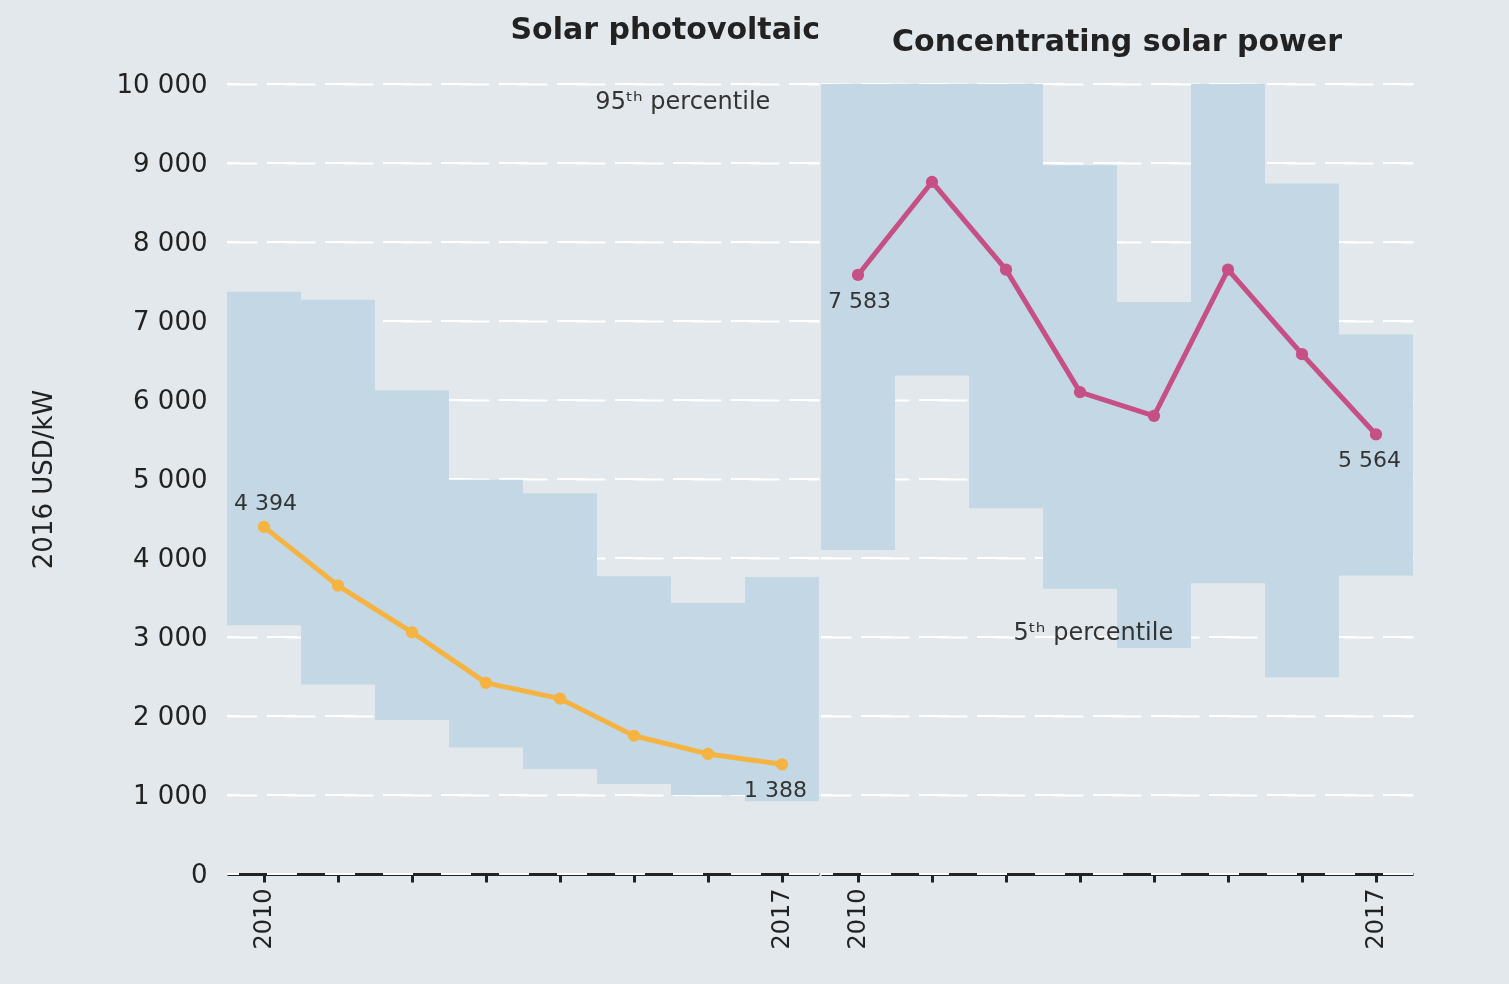 The image size is (1509, 984). What do you see at coordinates (170, 399) in the screenshot?
I see `y-tick-label: 6 000` at bounding box center [170, 399].